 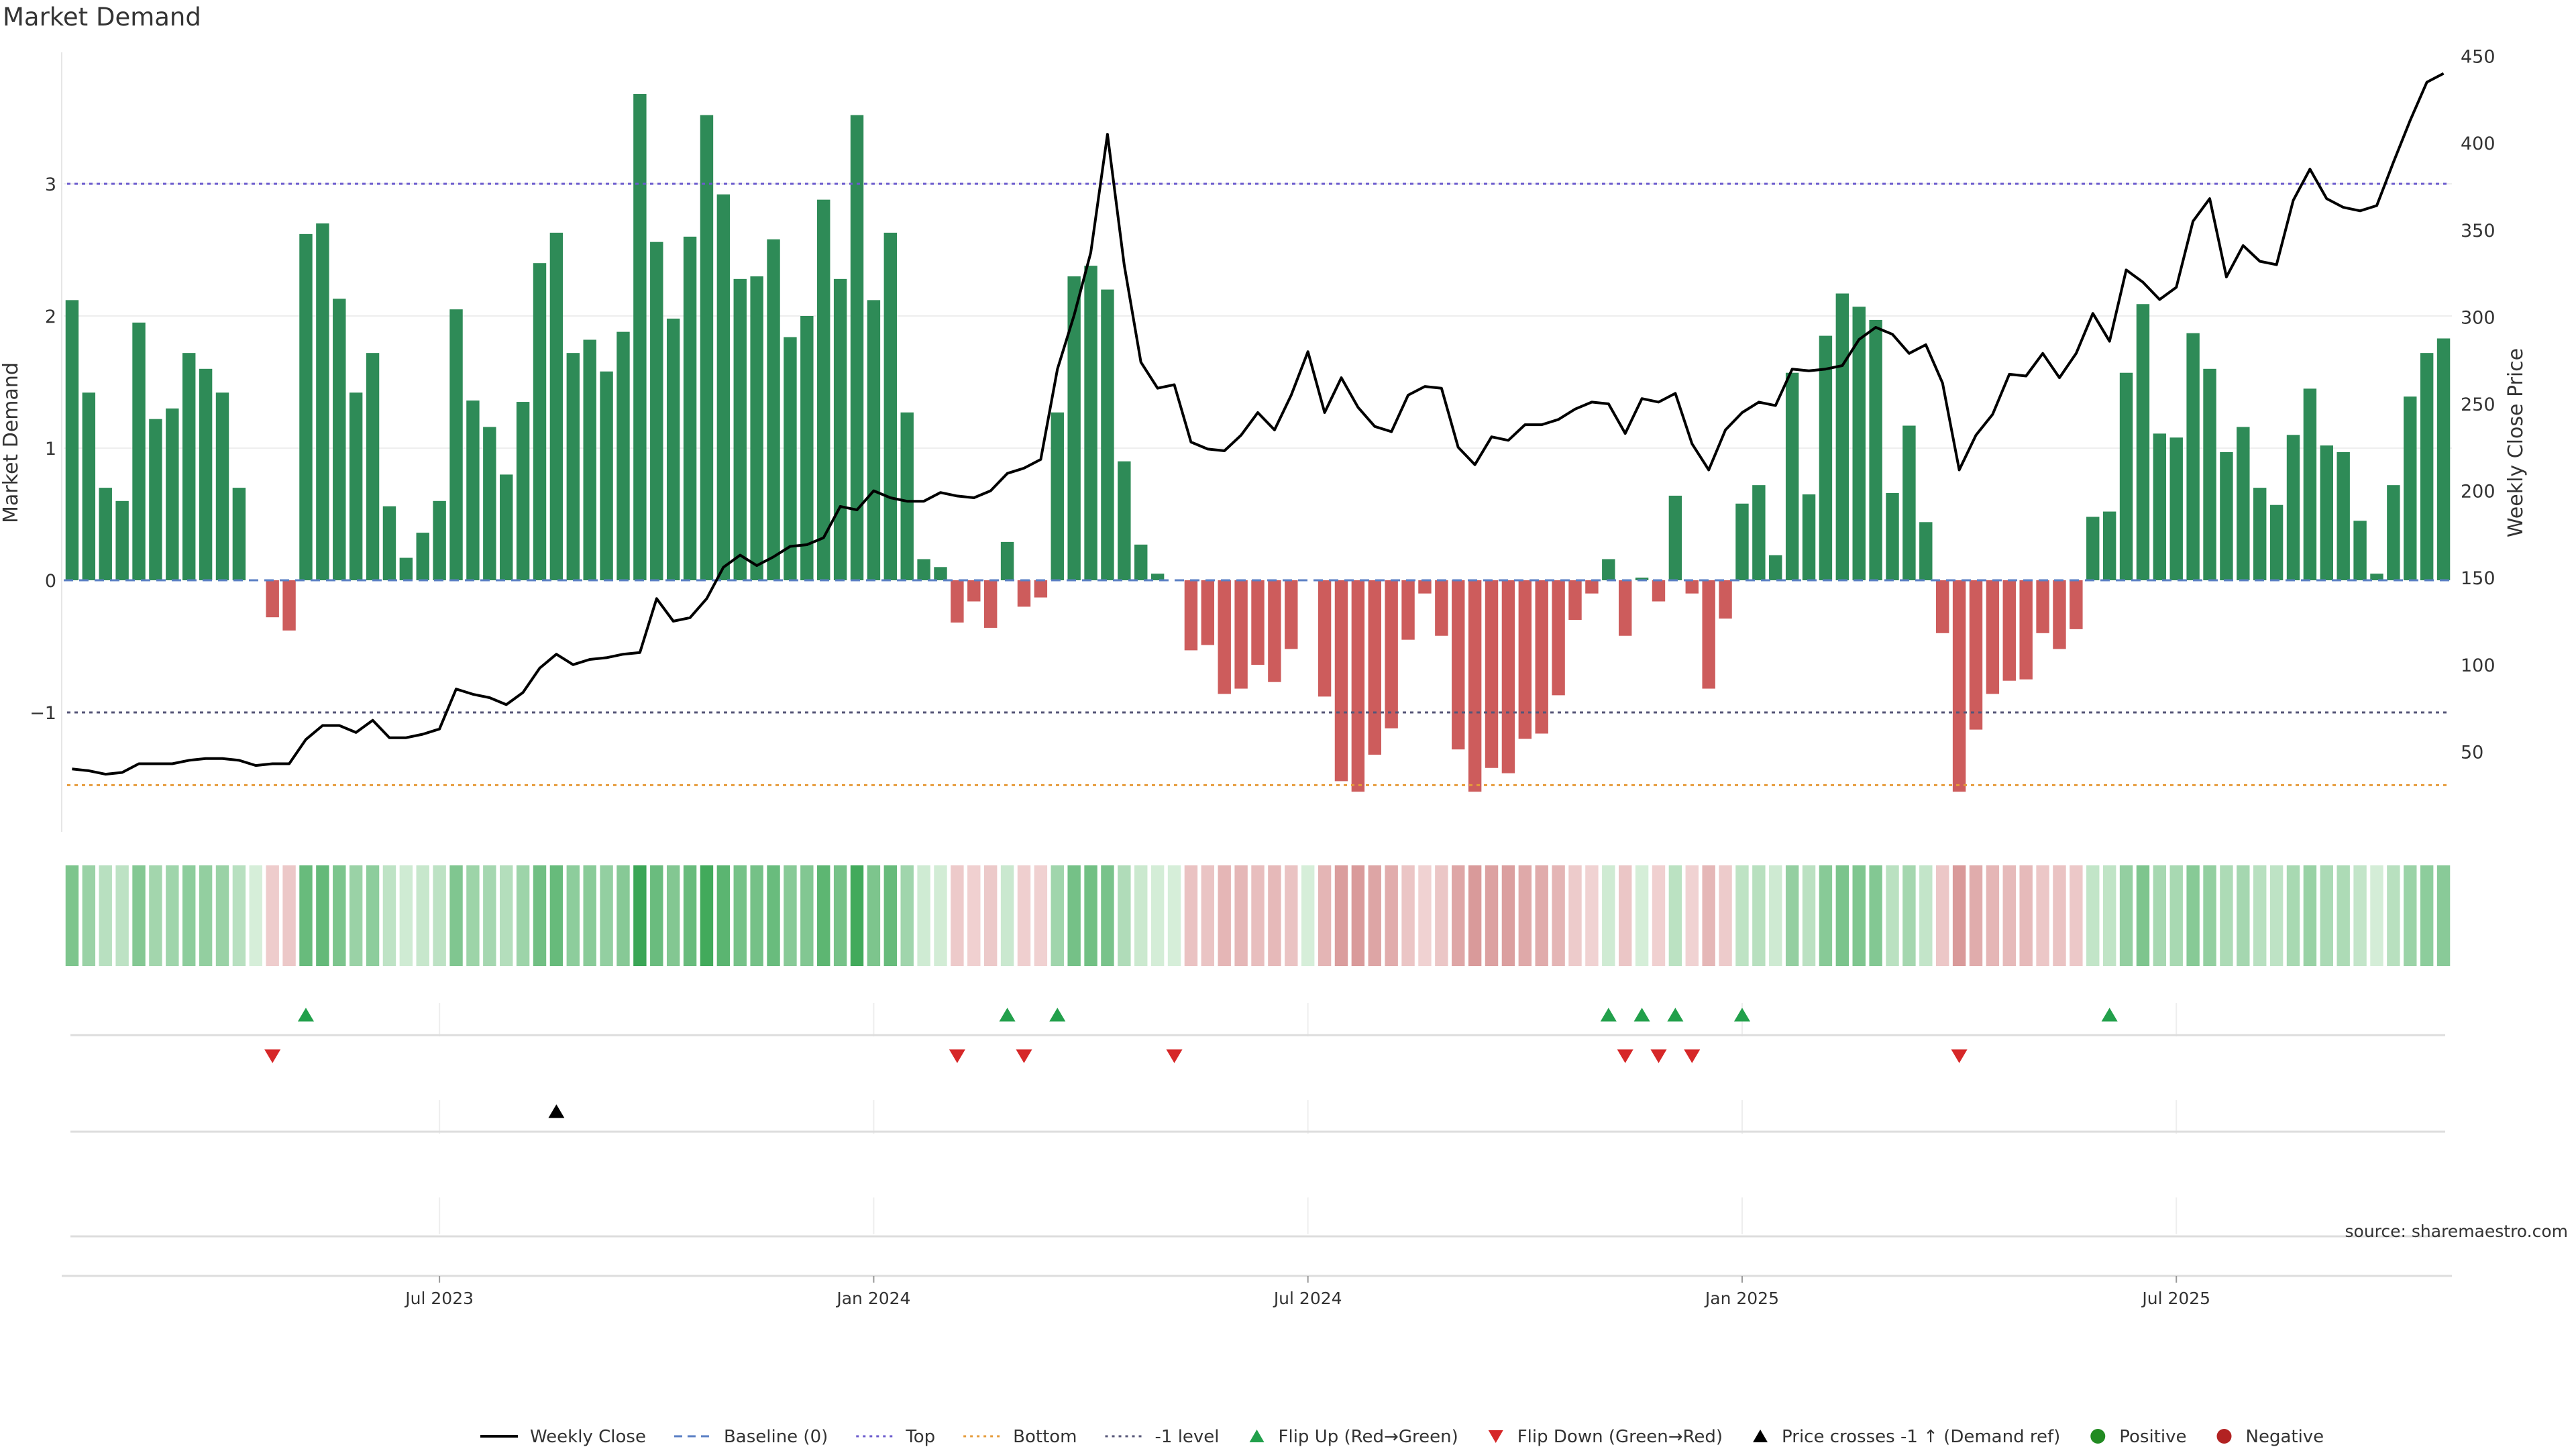 What do you see at coordinates (1162, 1437) in the screenshot?
I see `legend-item: -1 level` at bounding box center [1162, 1437].